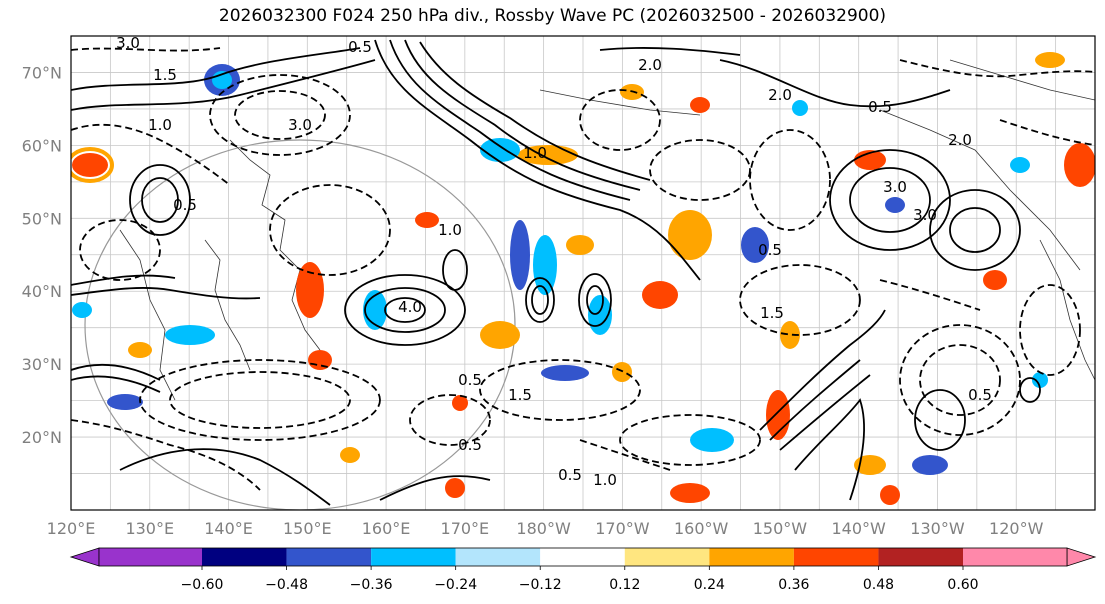  What do you see at coordinates (71, 528) in the screenshot?
I see `longitude-label: 120°E` at bounding box center [71, 528].